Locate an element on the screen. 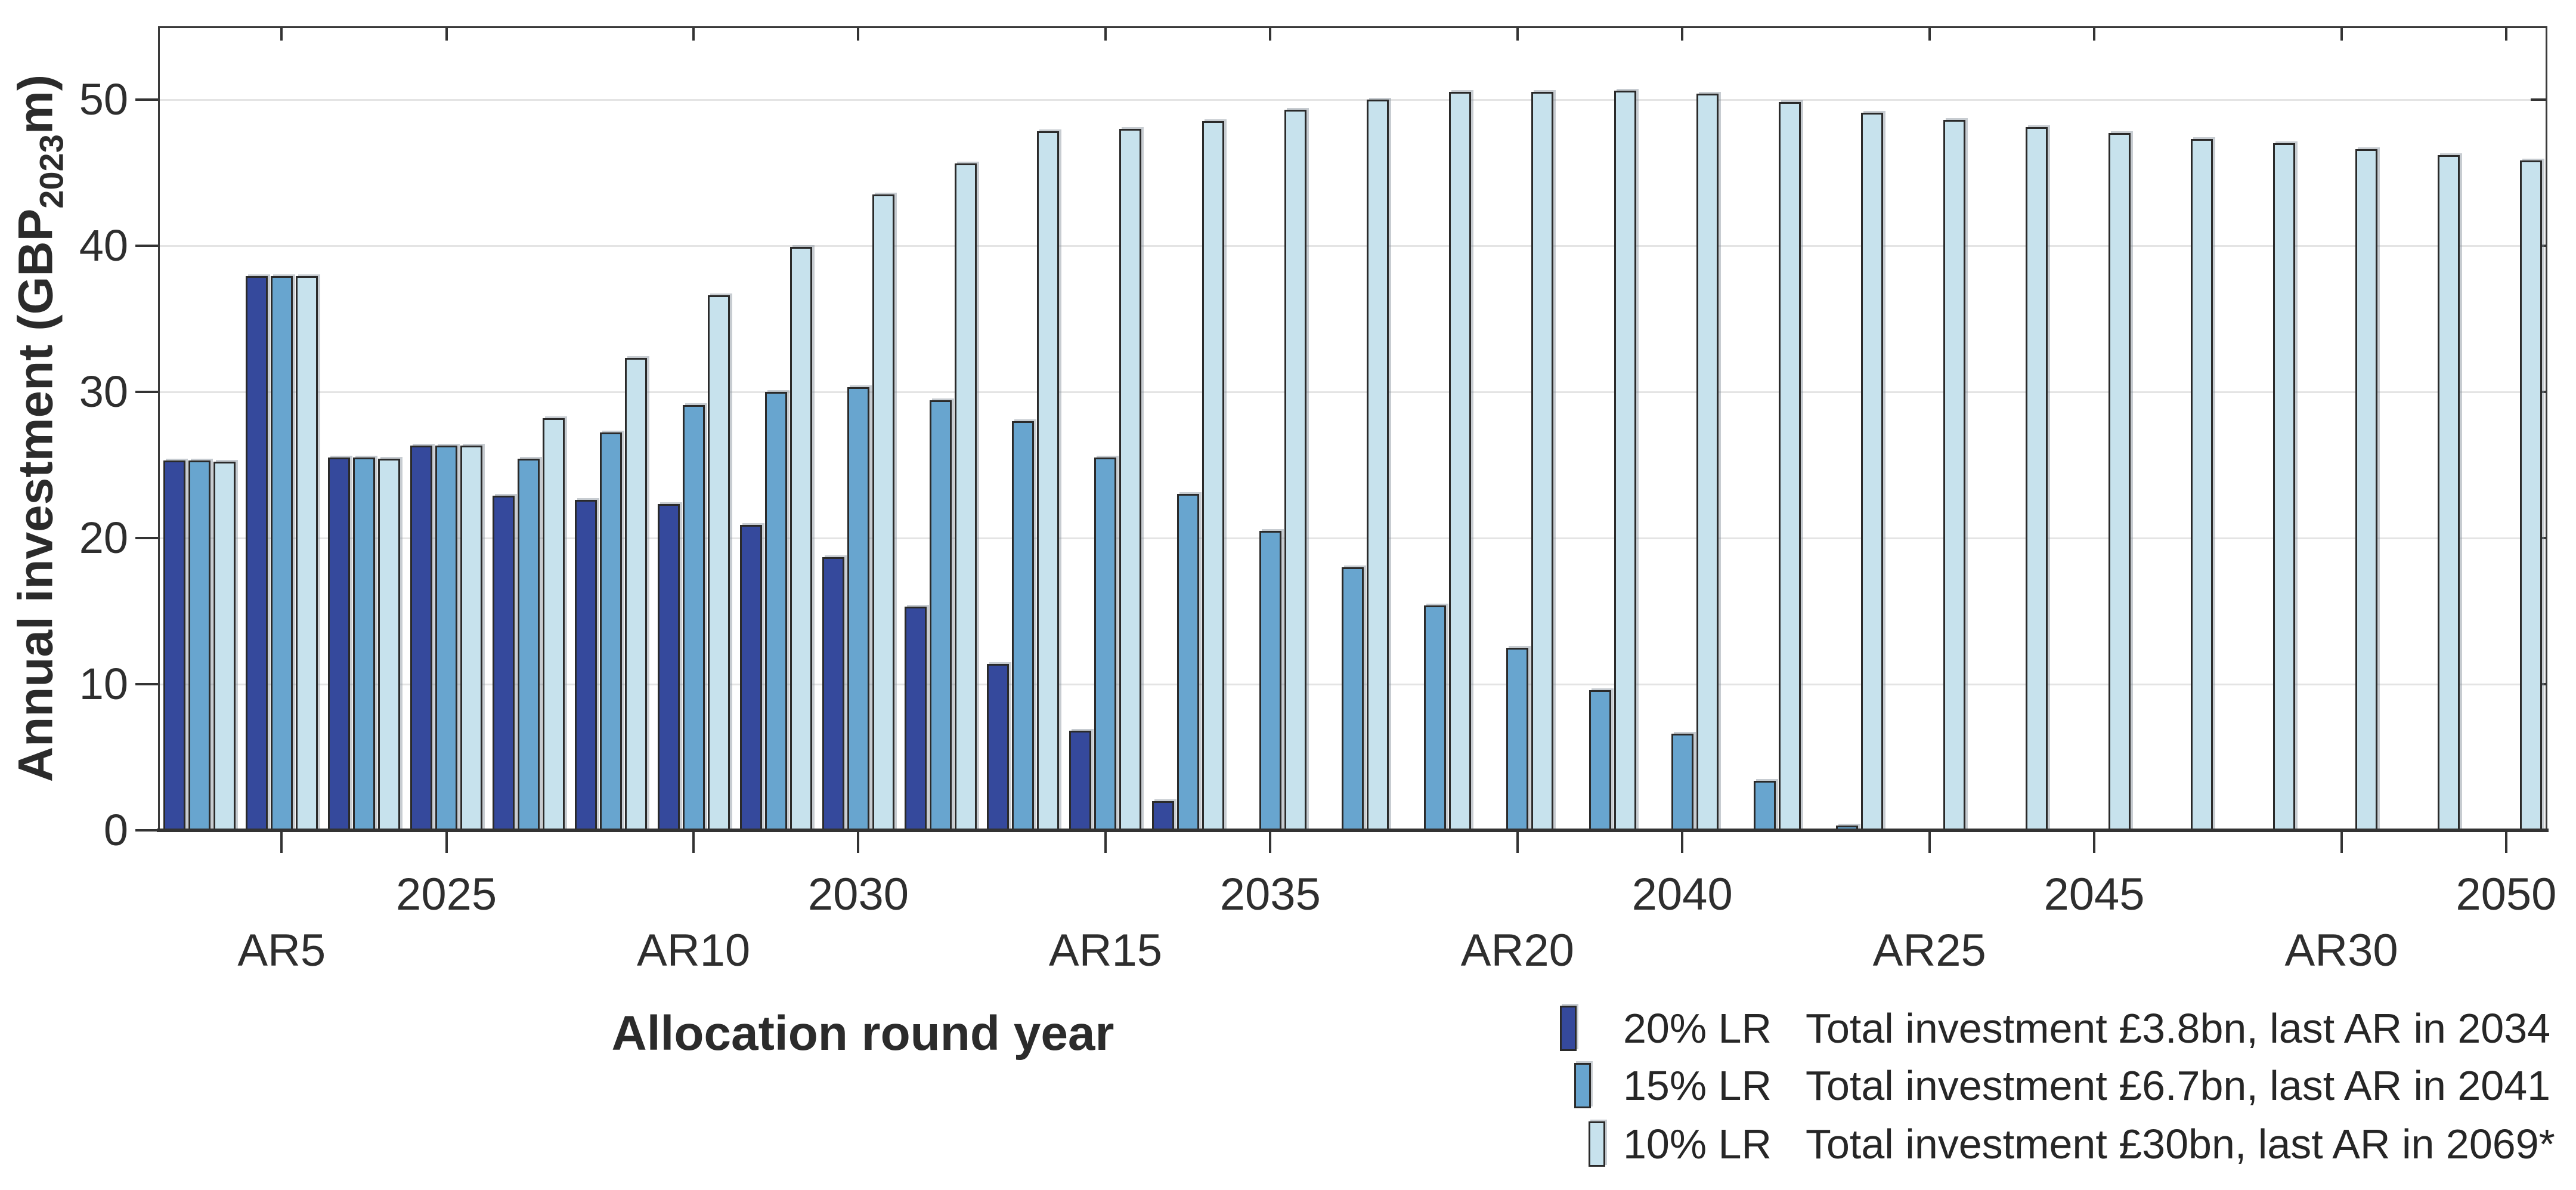 Image resolution: width=2576 pixels, height=1190 pixels. bar-2028-15pct is located at coordinates (694, 617).